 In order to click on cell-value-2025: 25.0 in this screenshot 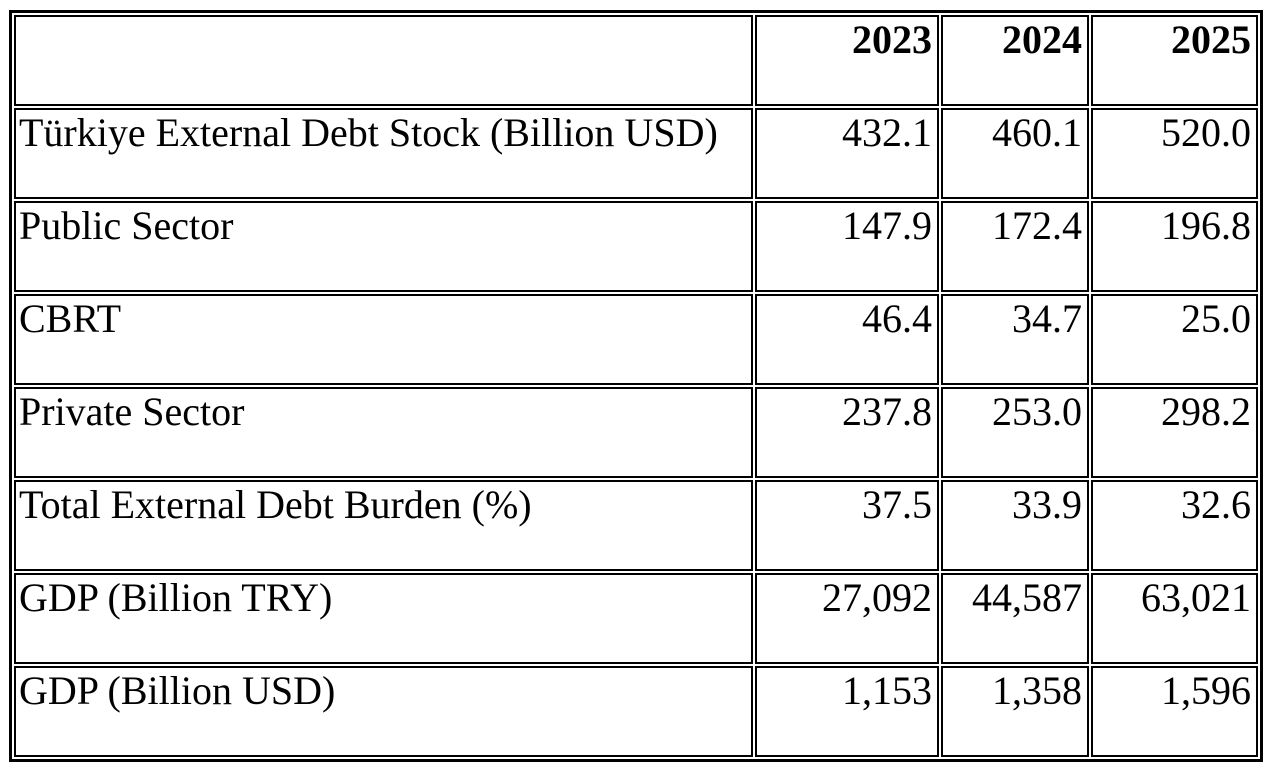, I will do `click(1174, 339)`.